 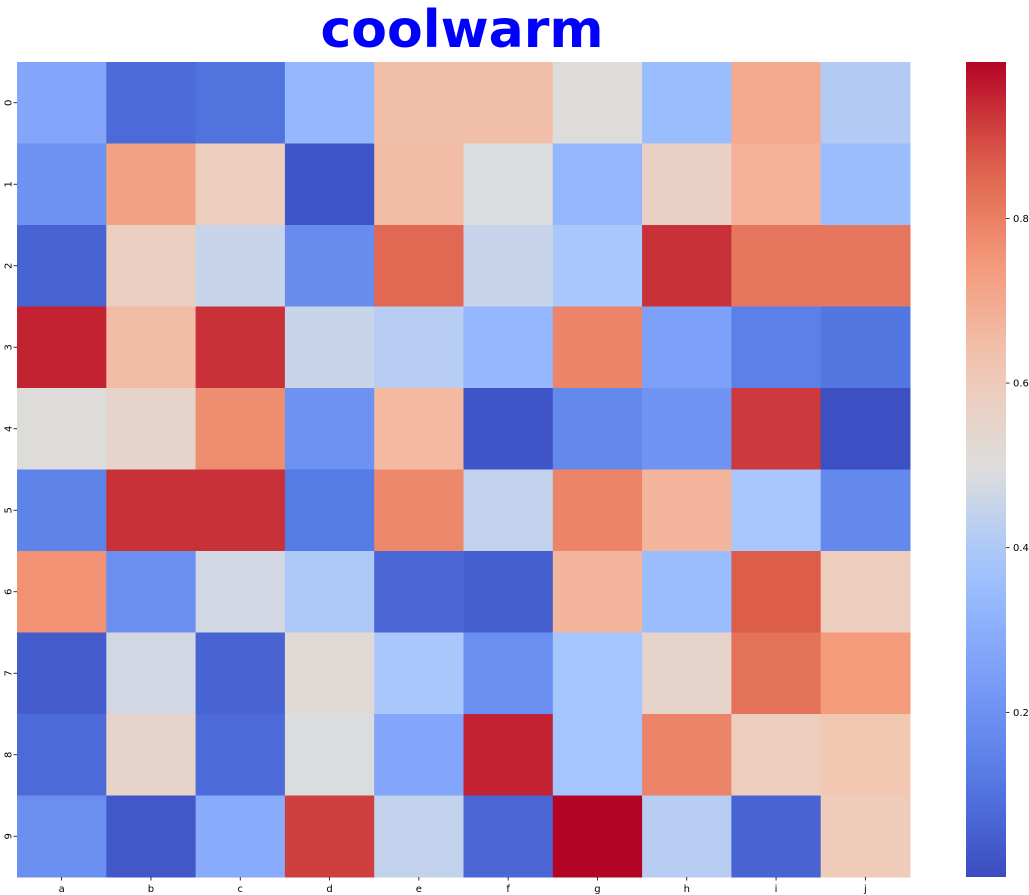 I want to click on x-tick-label: i, so click(x=776, y=889).